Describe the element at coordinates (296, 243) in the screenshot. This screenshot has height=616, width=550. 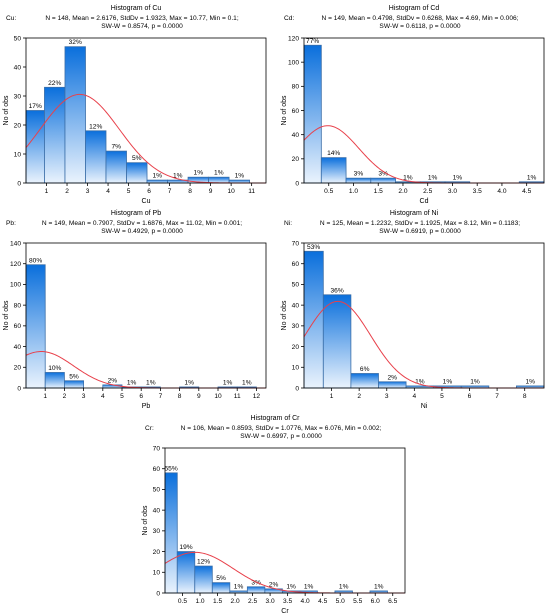
I see `y-tick-label: 70` at that location.